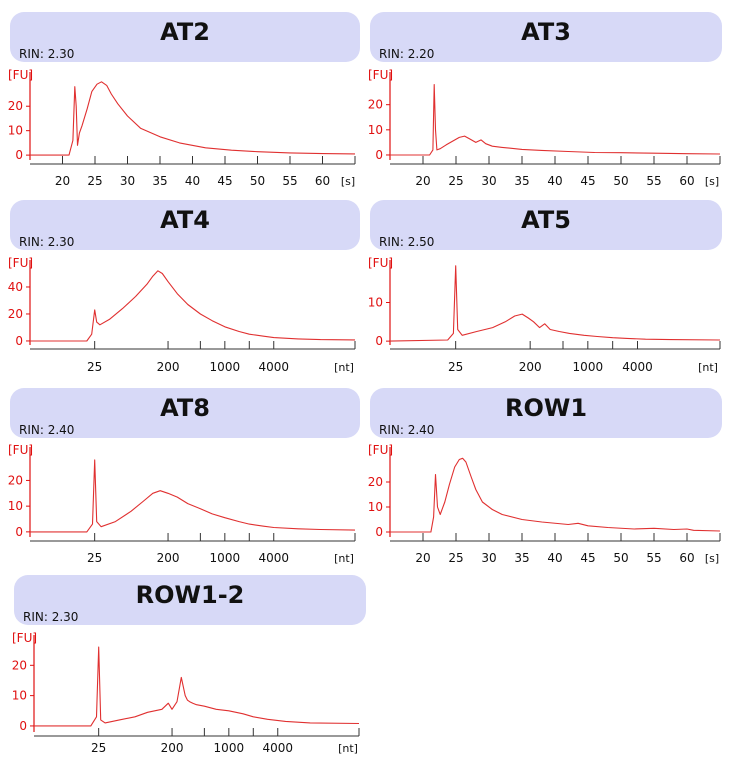 The width and height of the screenshot is (731, 760). I want to click on rin-value: RIN: 2.20, so click(406, 54).